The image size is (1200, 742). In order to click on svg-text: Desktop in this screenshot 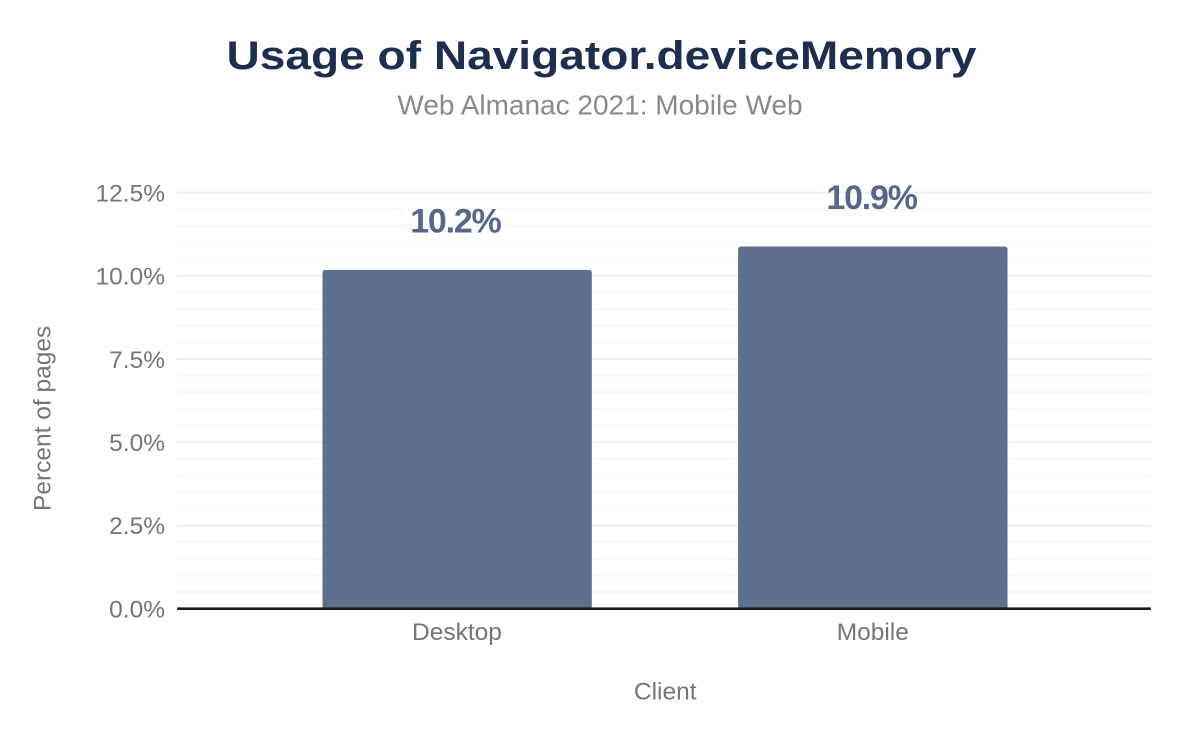, I will do `click(457, 632)`.